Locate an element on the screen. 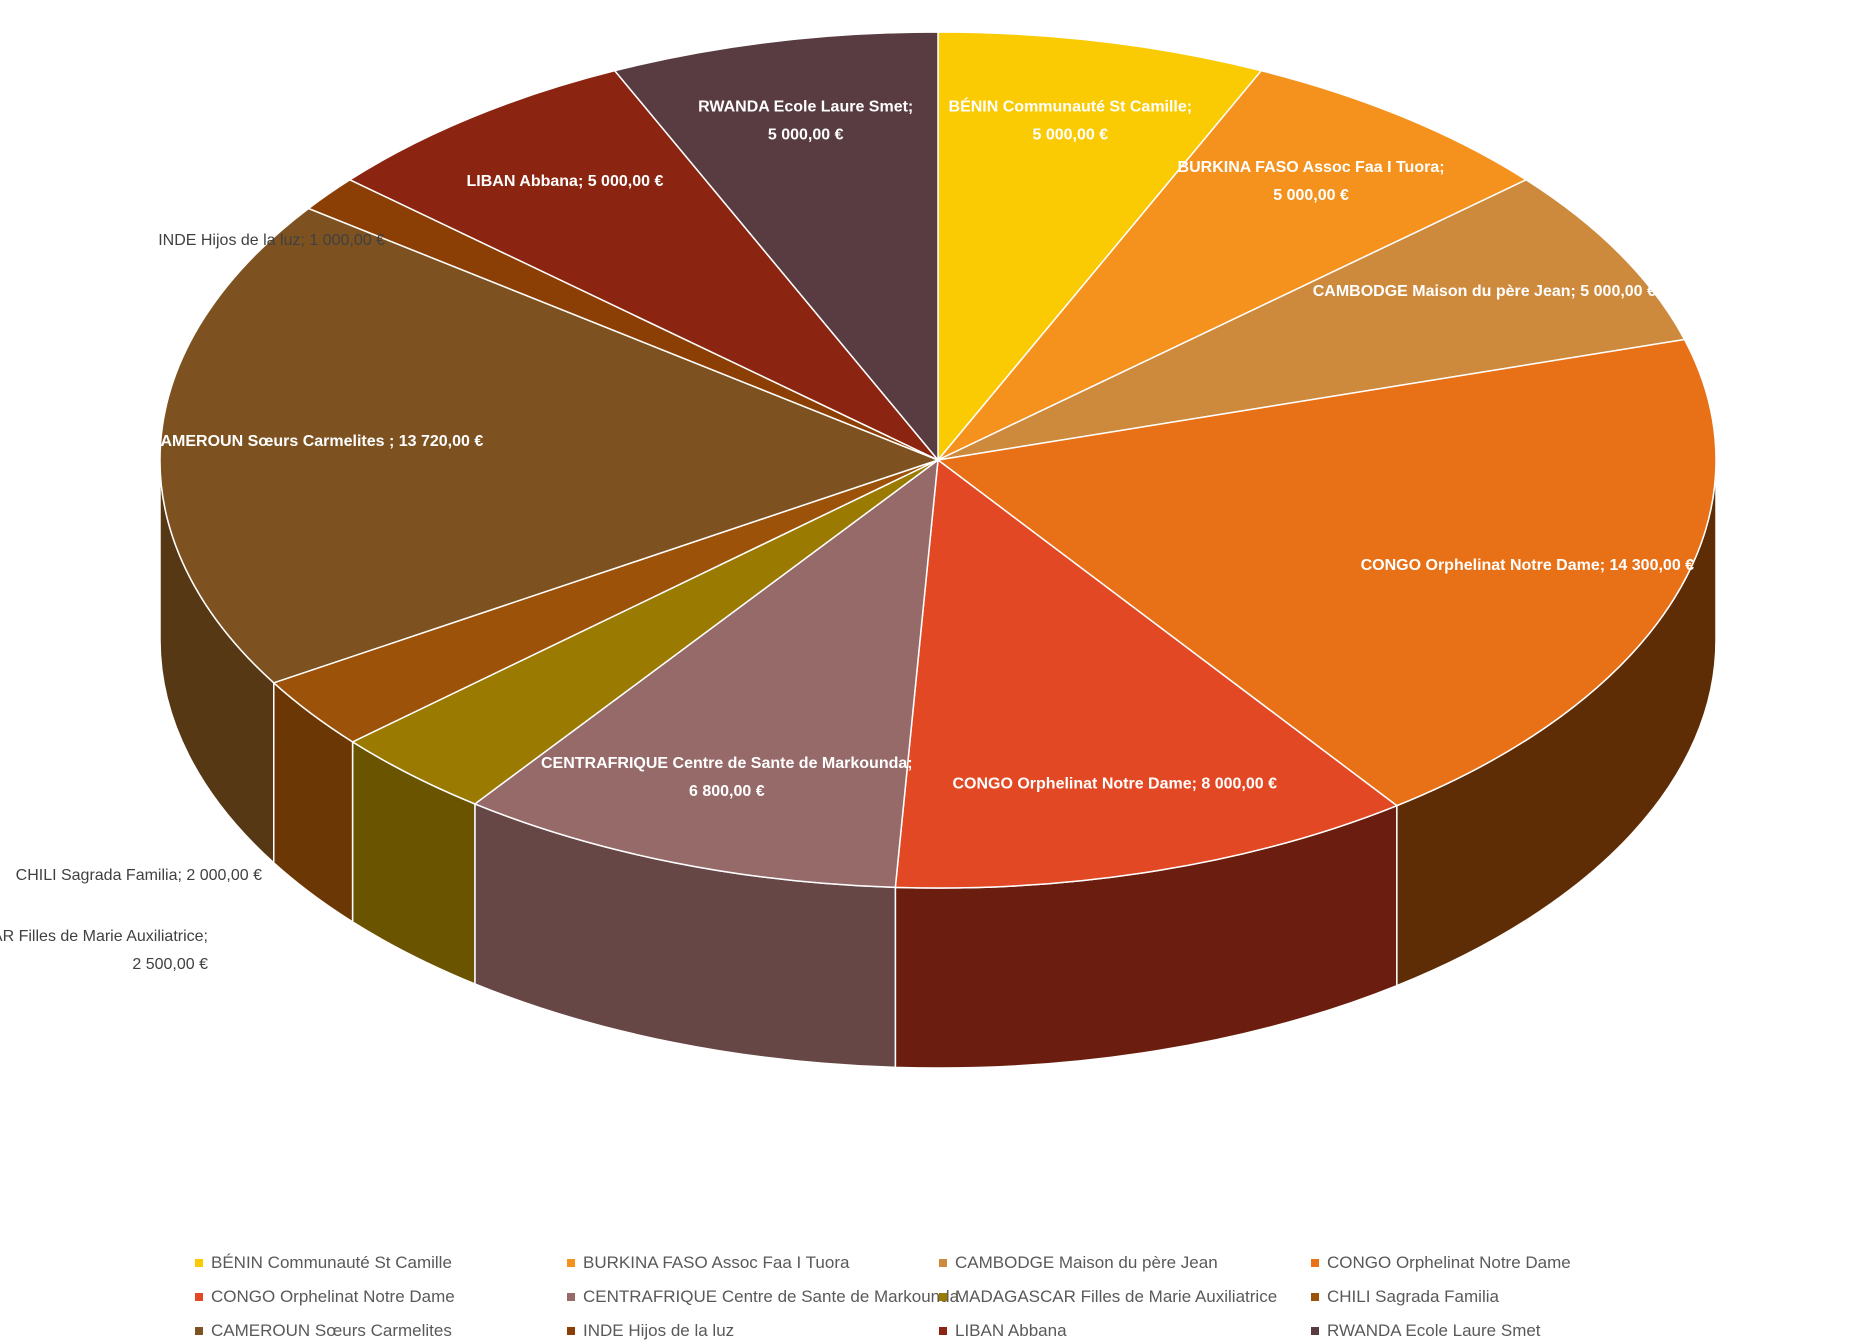 The width and height of the screenshot is (1852, 1344). data-label-12: RWANDA Ecole Laure Smet; 5 000,00 € is located at coordinates (805, 120).